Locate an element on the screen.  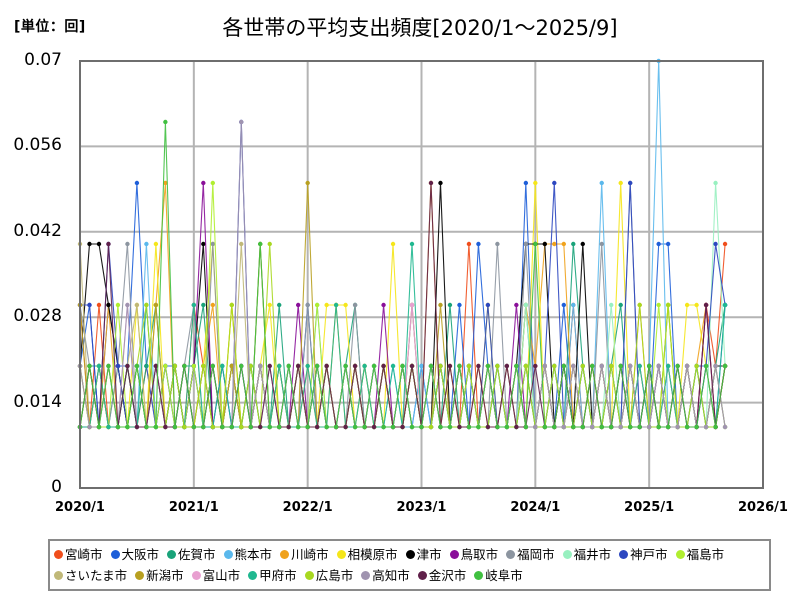
legend-label: 相模原市 is located at coordinates (372, 554).